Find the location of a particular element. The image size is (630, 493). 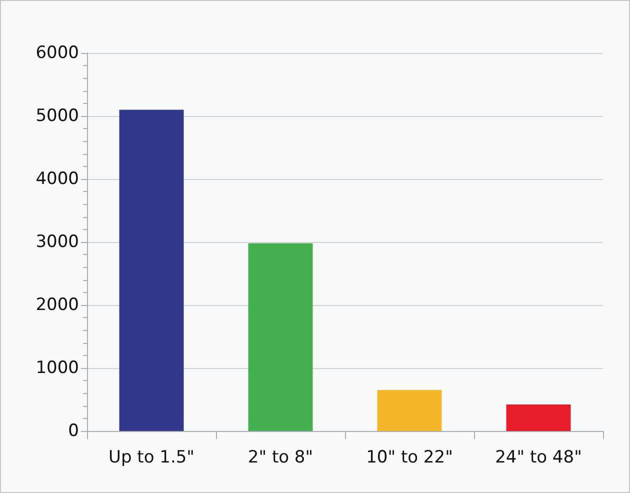

y-tick-label: 6000 is located at coordinates (57, 53).